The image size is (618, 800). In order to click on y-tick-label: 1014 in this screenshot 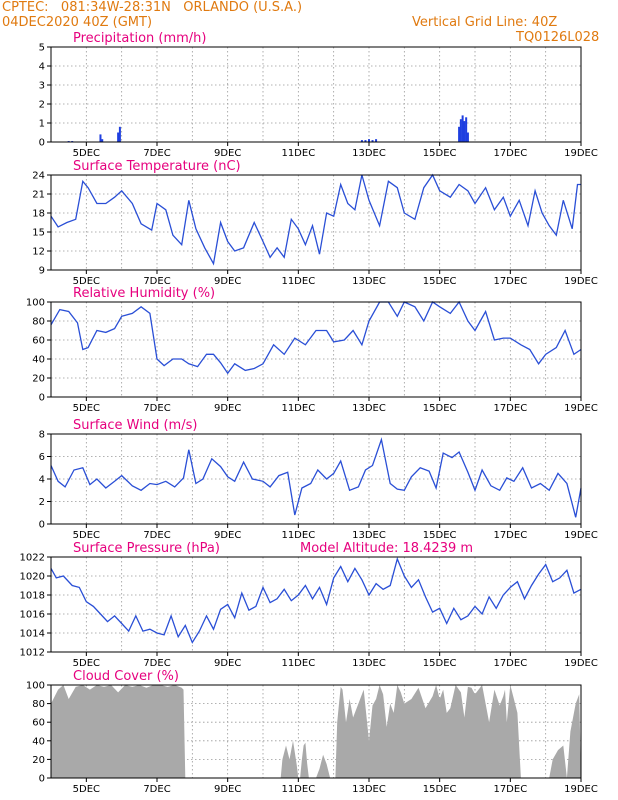, I will do `click(32, 634)`.